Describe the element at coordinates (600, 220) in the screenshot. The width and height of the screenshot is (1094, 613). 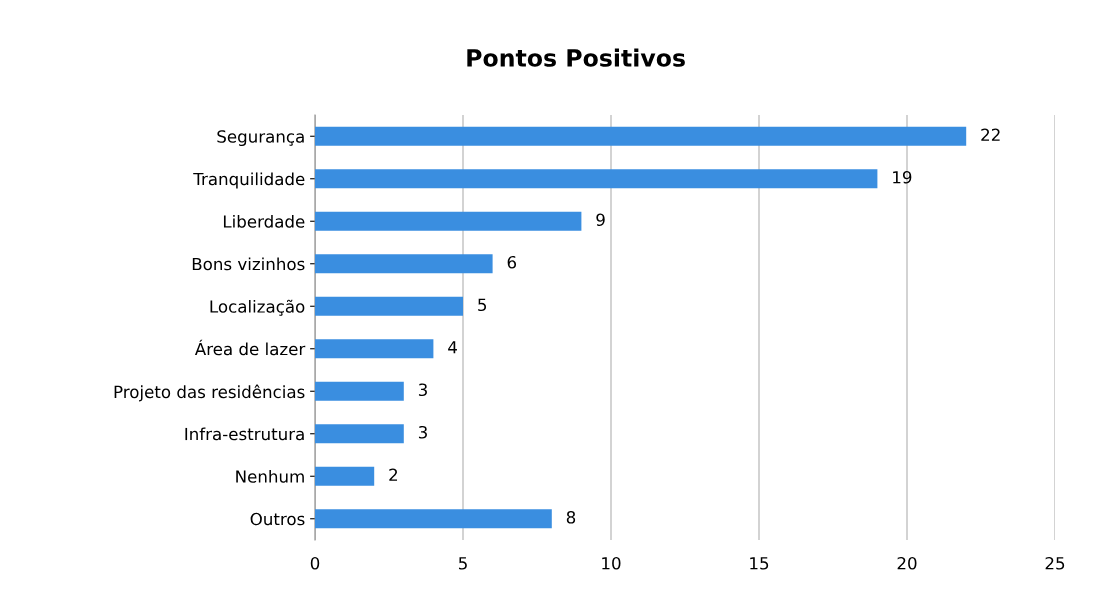
I see `data-label: 9` at that location.